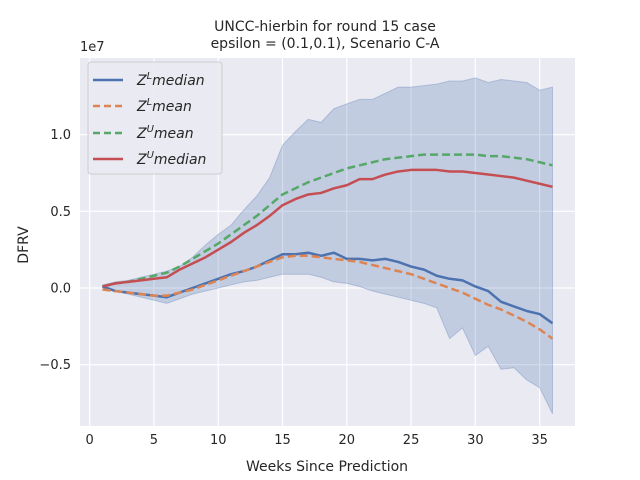 This screenshot has height=480, width=640. Describe the element at coordinates (60, 135) in the screenshot. I see `y-tick-label: 1.0` at that location.